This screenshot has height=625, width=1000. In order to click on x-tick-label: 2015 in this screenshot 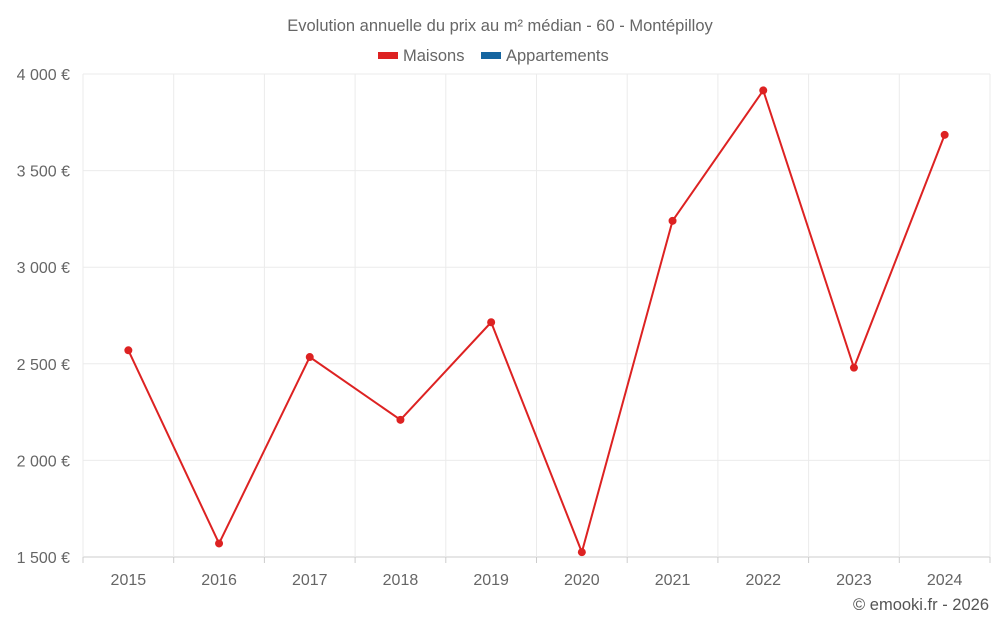, I will do `click(129, 580)`.